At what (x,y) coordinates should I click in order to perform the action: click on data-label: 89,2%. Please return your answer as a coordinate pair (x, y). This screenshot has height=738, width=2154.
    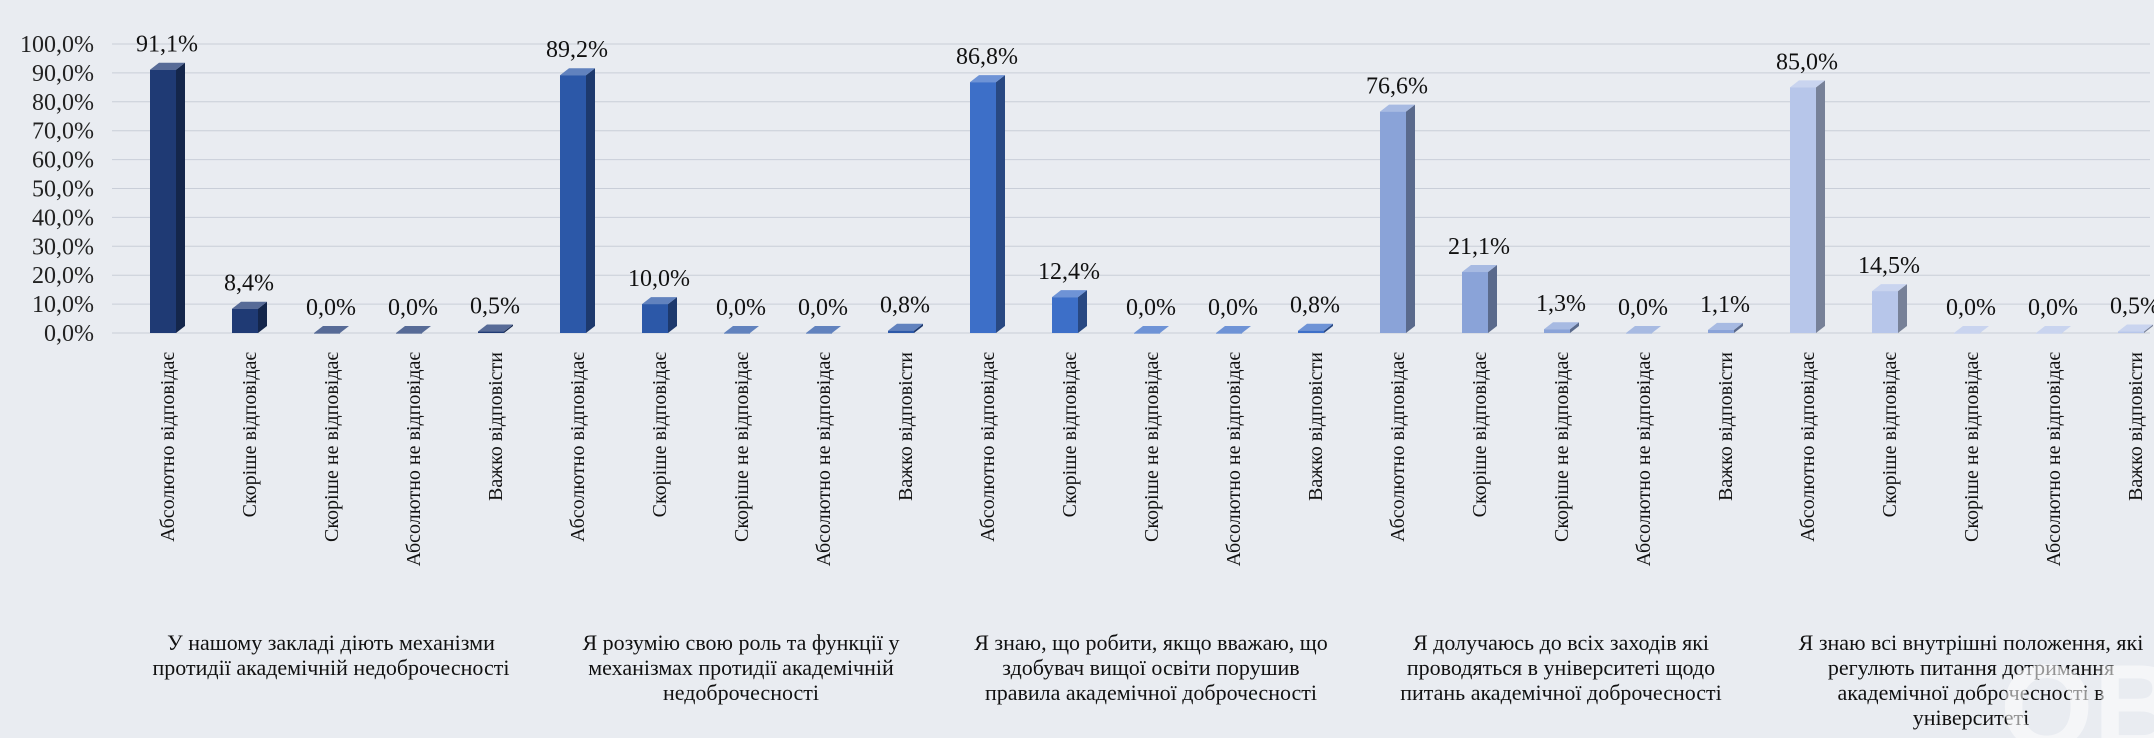
    Looking at the image, I should click on (577, 50).